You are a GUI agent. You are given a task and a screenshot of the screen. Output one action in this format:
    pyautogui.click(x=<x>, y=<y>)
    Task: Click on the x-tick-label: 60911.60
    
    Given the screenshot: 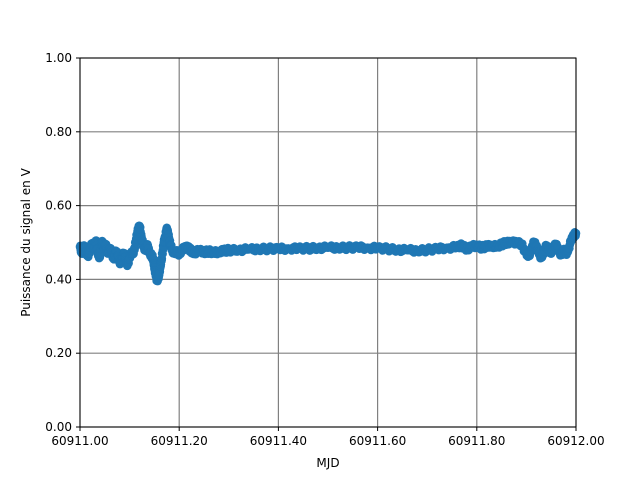 What is the action you would take?
    pyautogui.click(x=377, y=441)
    